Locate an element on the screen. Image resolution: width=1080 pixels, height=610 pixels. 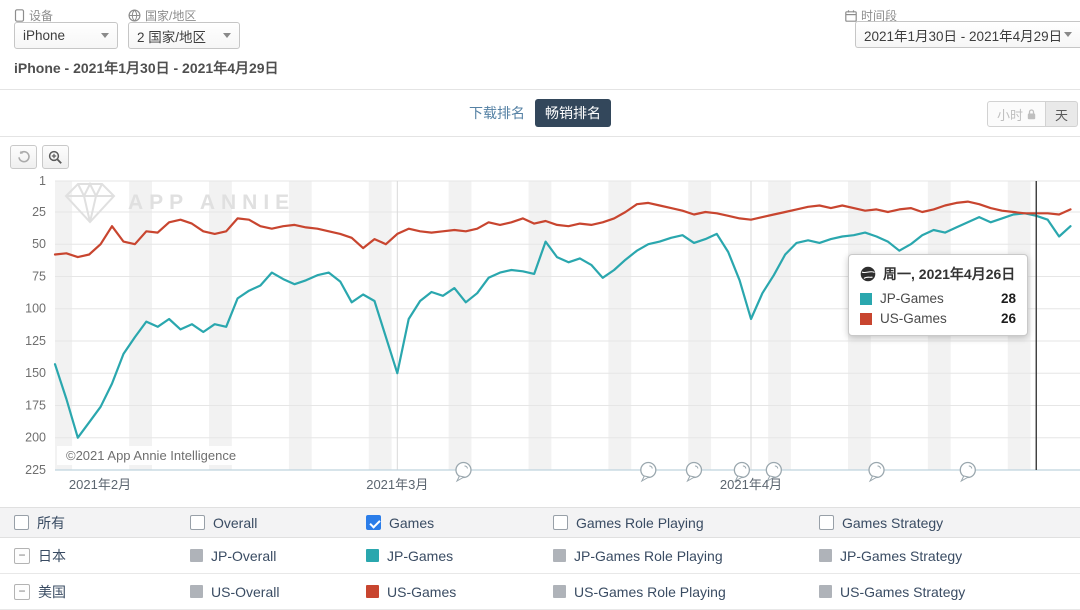
globe-icon is located at coordinates (134, 15).